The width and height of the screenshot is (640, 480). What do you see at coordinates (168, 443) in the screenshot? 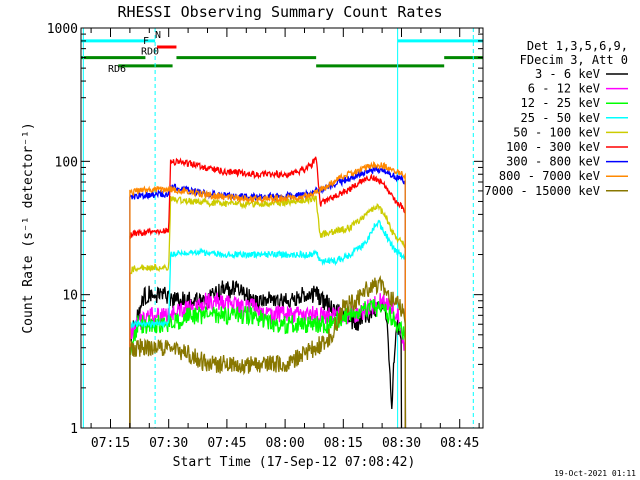
I see `x-tick-label-1: 07:30` at bounding box center [168, 443].